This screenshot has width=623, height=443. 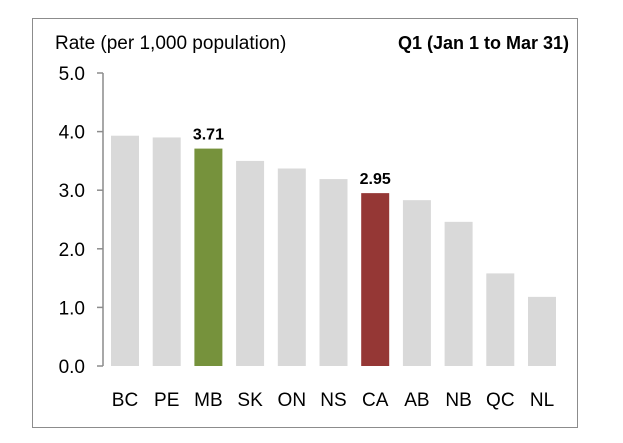 I want to click on bar-pe, so click(x=166, y=251).